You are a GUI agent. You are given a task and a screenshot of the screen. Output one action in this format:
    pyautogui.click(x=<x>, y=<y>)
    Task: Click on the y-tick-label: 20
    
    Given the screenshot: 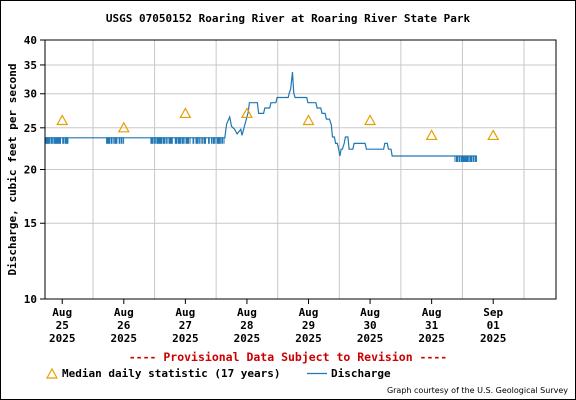 What is the action you would take?
    pyautogui.click(x=30, y=170)
    